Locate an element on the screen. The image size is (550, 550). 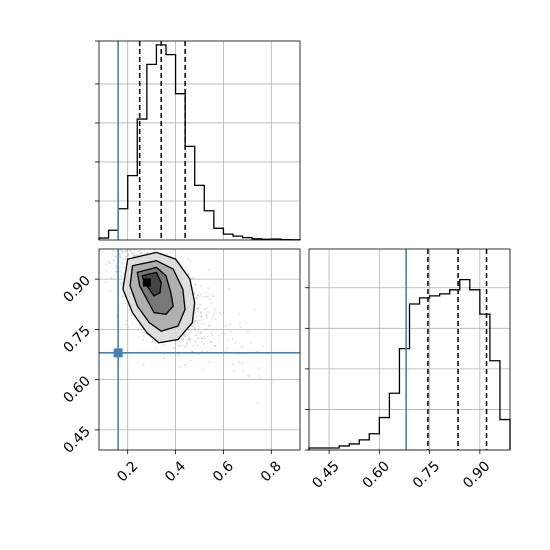
histogram-y-steps is located at coordinates (409, 364).